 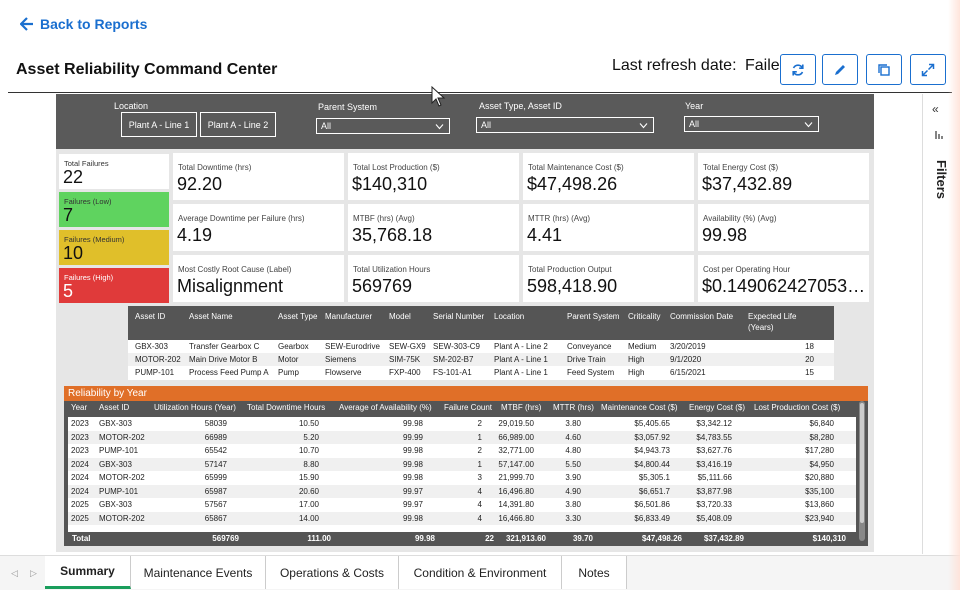 I want to click on table-cell: 4.60, so click(x=573, y=437).